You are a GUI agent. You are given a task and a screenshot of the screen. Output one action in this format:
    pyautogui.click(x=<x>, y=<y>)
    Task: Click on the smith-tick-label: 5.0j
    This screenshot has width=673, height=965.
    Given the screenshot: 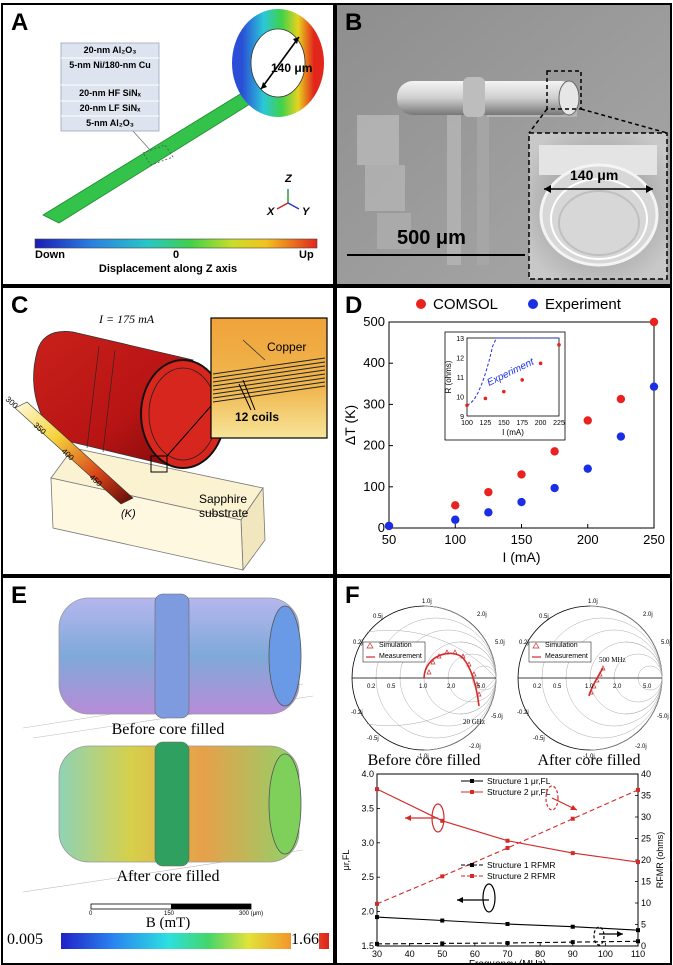 What is the action you would take?
    pyautogui.click(x=665, y=643)
    